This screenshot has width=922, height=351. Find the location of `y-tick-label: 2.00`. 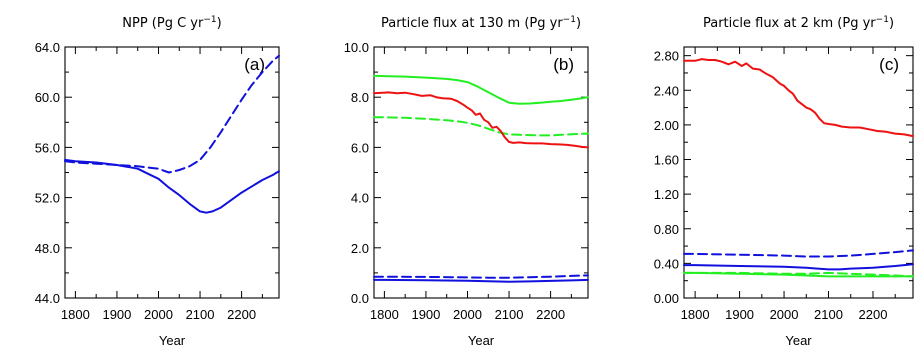

y-tick-label: 2.00 is located at coordinates (666, 125).